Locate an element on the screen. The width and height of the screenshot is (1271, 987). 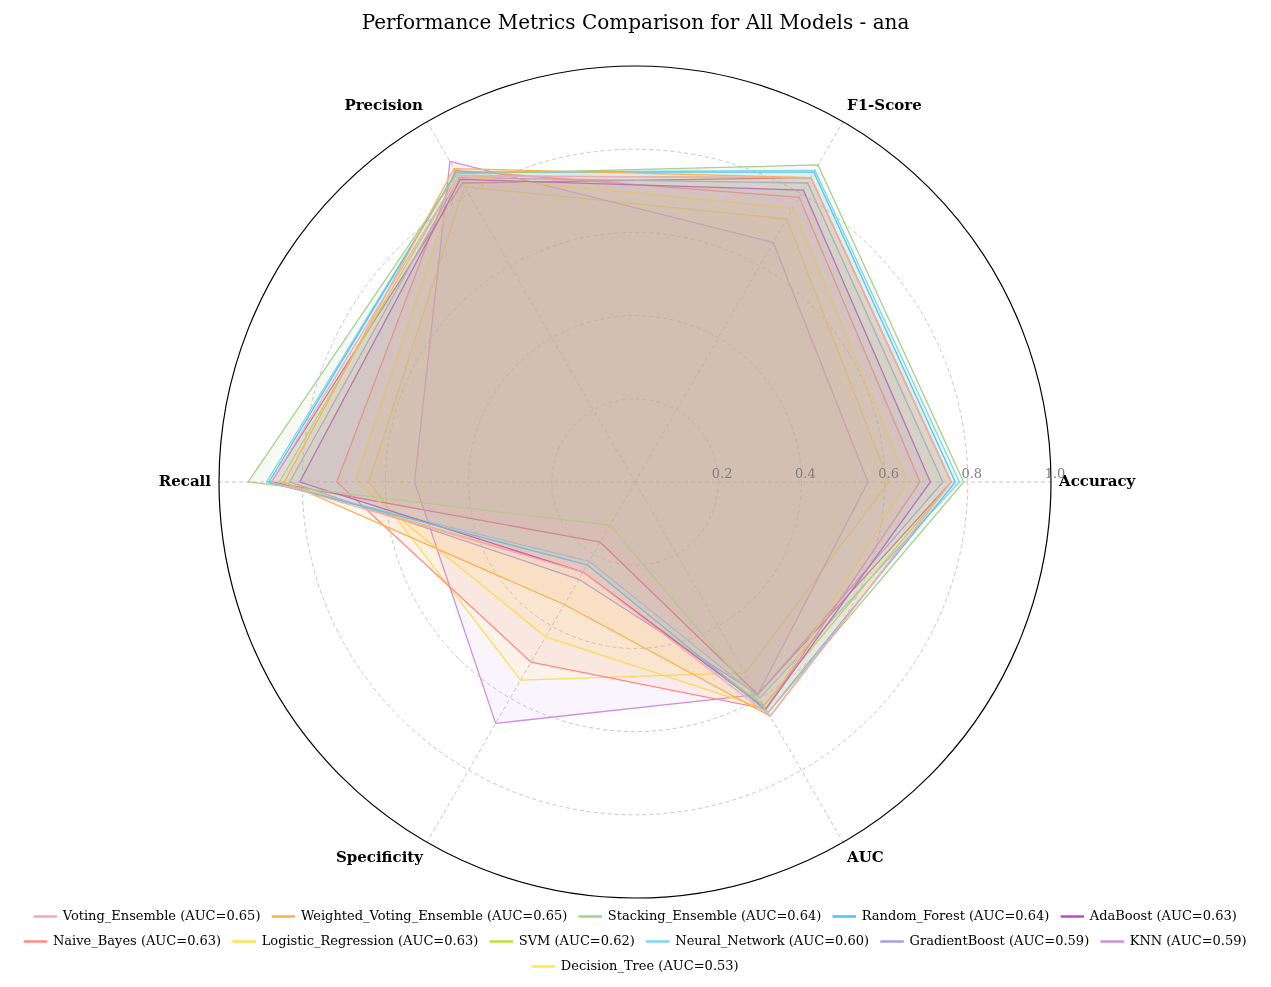
legend-label: Naive_Bayes (AUC=0.63) is located at coordinates (137, 940).